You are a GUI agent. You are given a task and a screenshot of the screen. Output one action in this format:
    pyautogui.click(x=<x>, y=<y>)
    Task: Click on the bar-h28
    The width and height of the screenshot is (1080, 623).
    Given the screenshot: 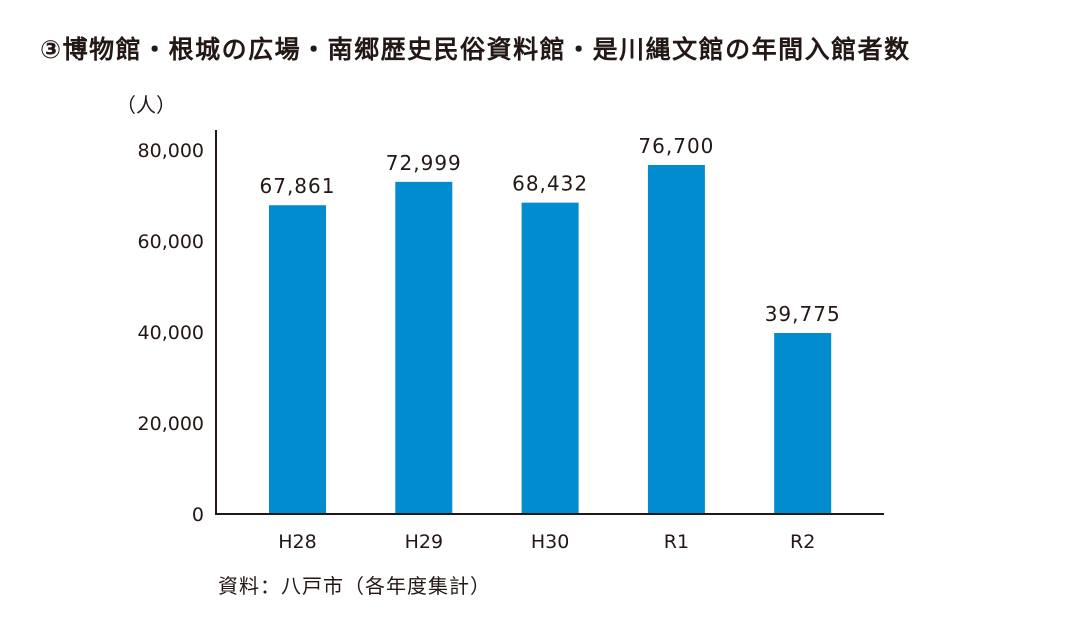 What is the action you would take?
    pyautogui.click(x=297, y=359)
    